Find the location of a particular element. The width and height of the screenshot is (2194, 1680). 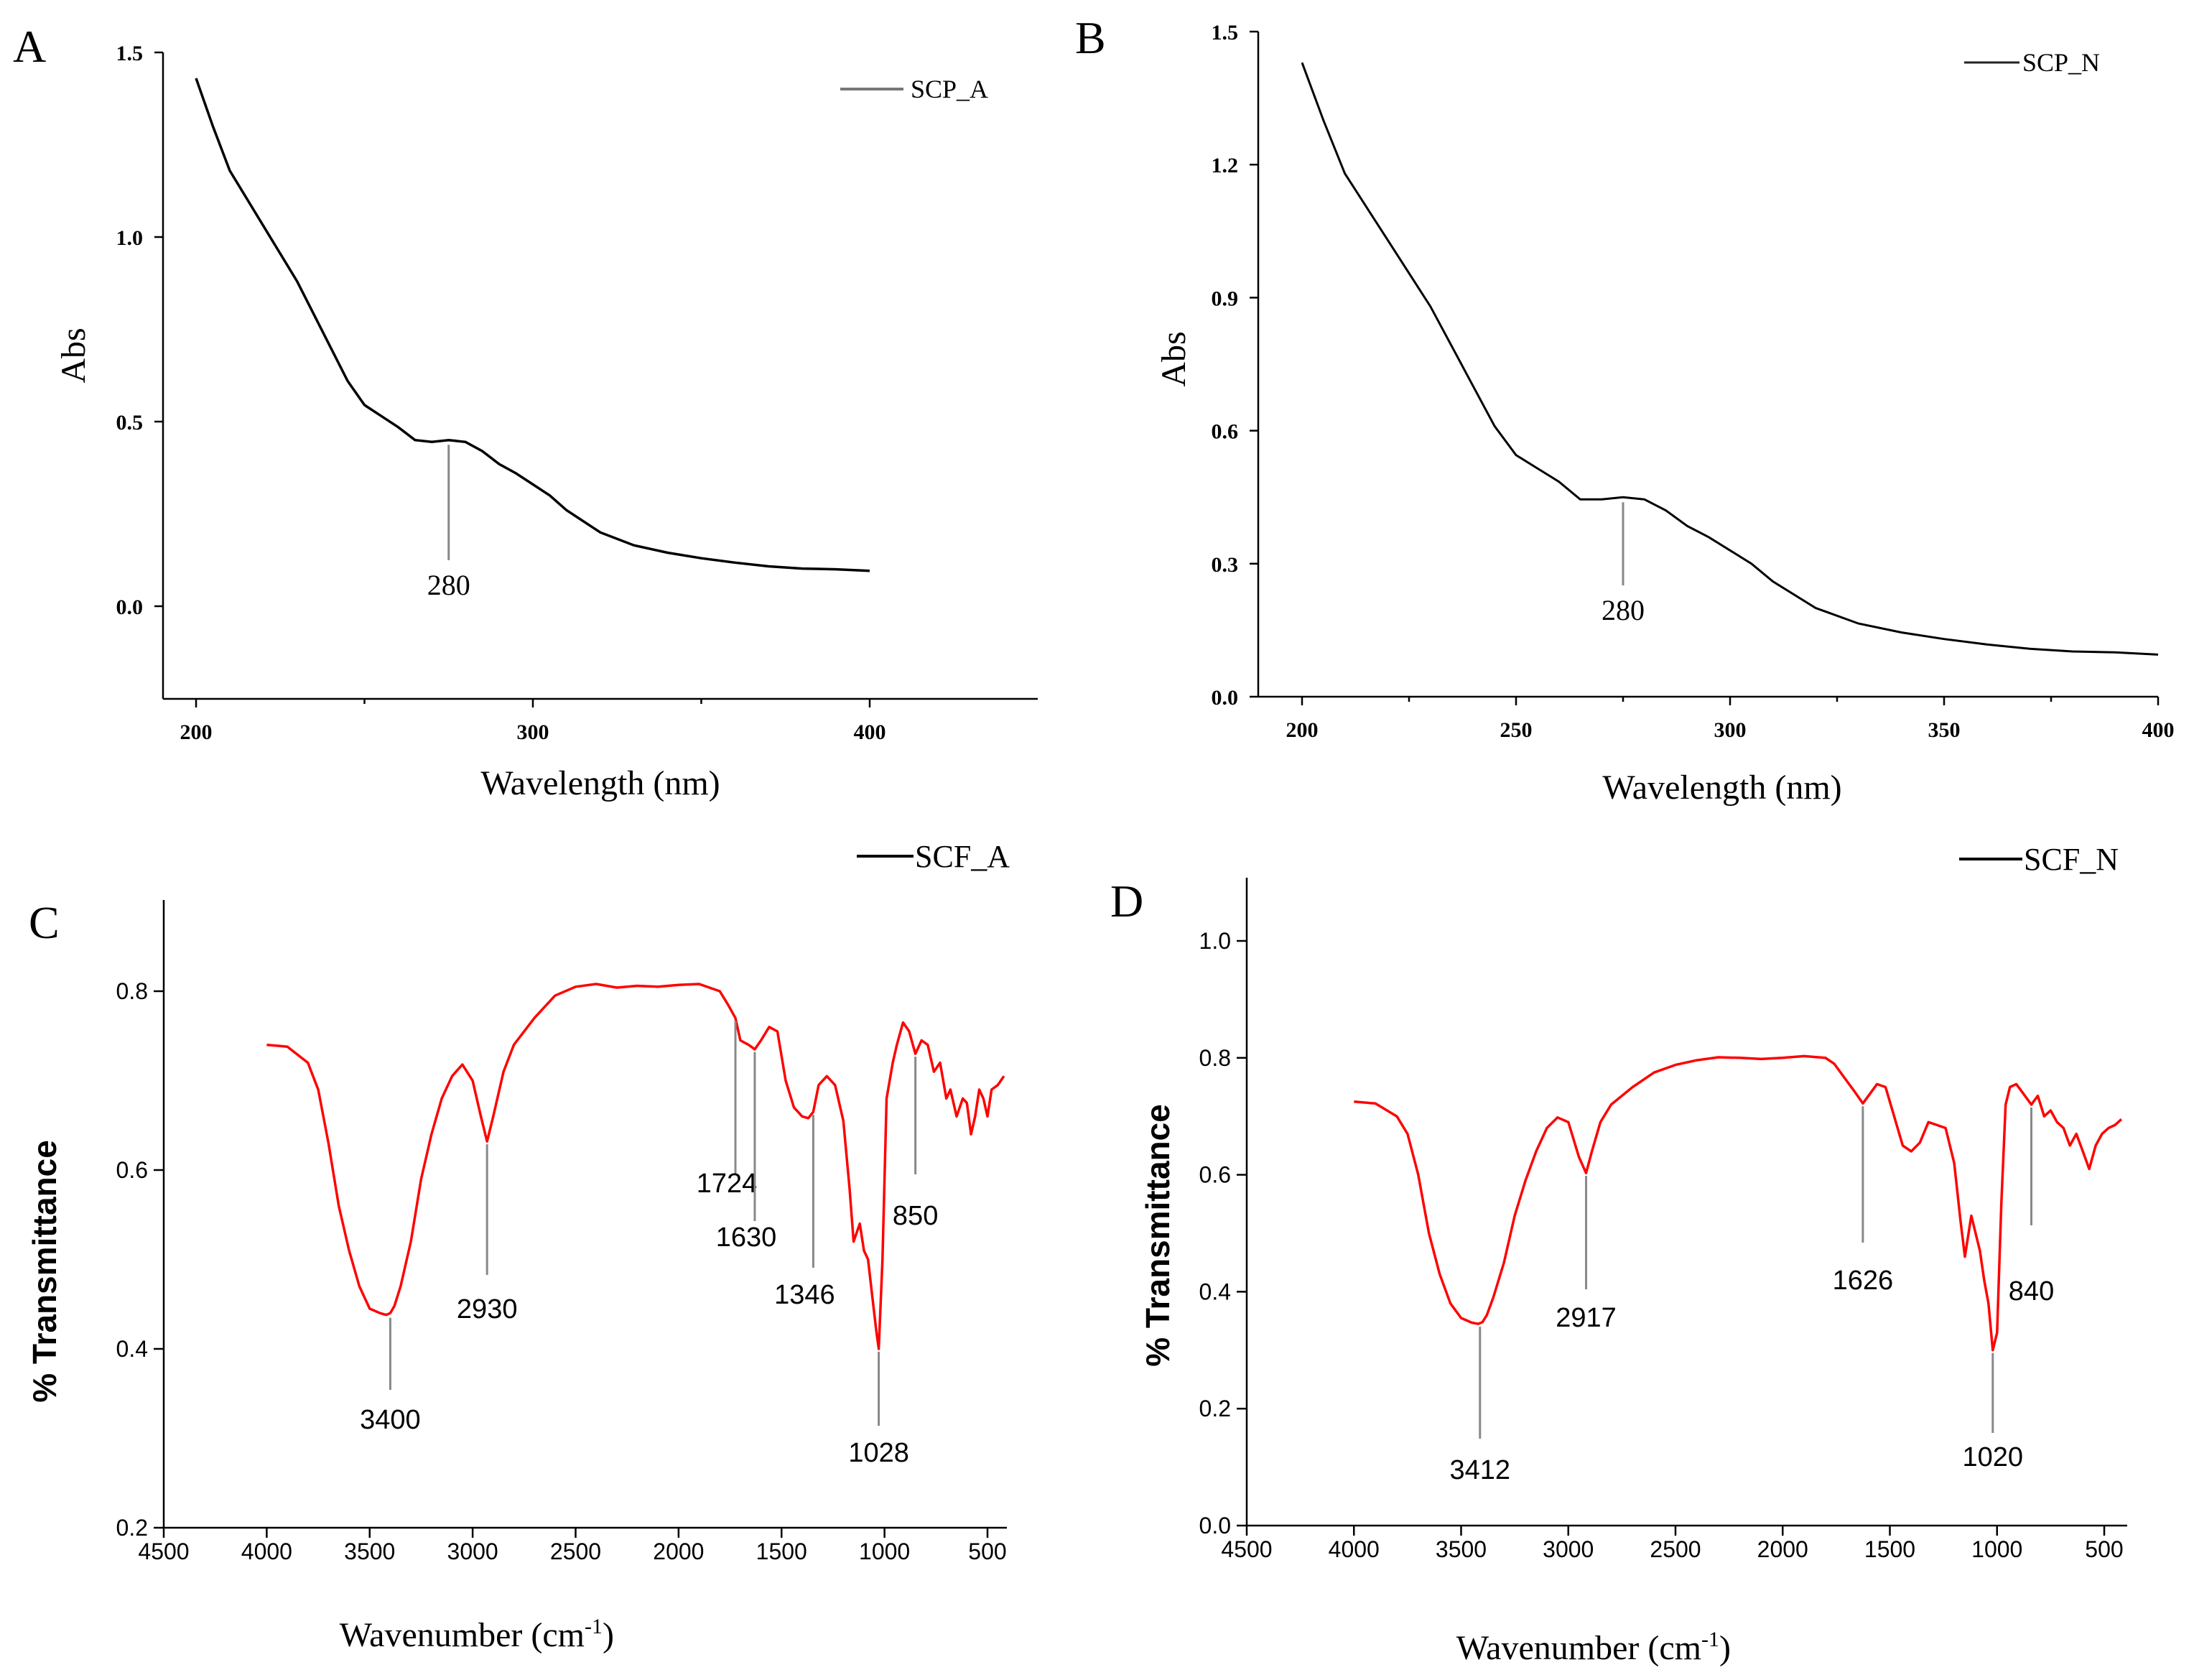

c-x-tick-label: 4500 is located at coordinates (163, 1551).